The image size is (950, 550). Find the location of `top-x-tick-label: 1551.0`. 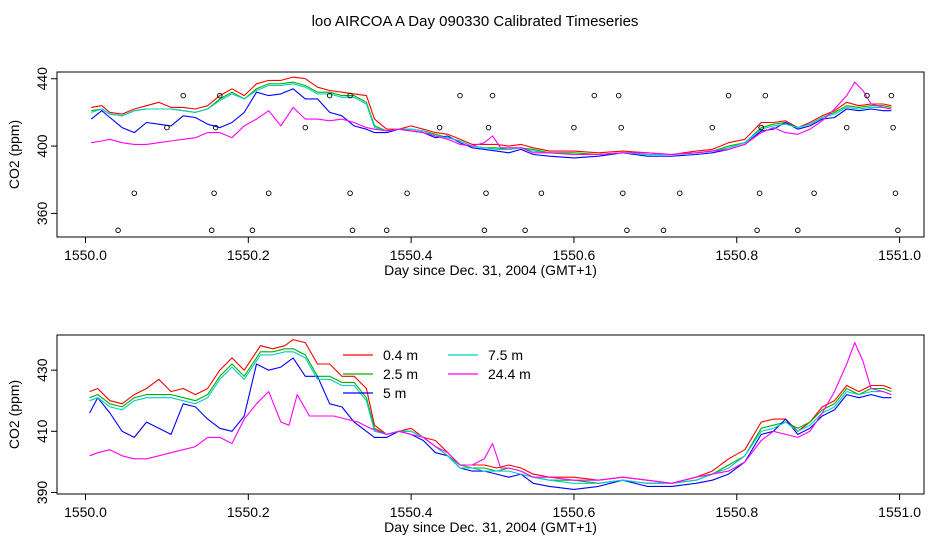

top-x-tick-label: 1551.0 is located at coordinates (899, 255).